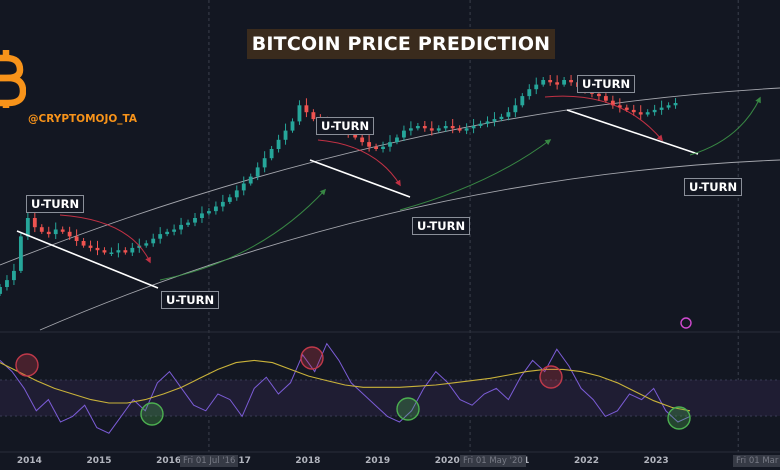 The width and height of the screenshot is (780, 470). What do you see at coordinates (756, 461) in the screenshot?
I see `date-chip-2024: Fri 01 Mar '24` at bounding box center [756, 461].